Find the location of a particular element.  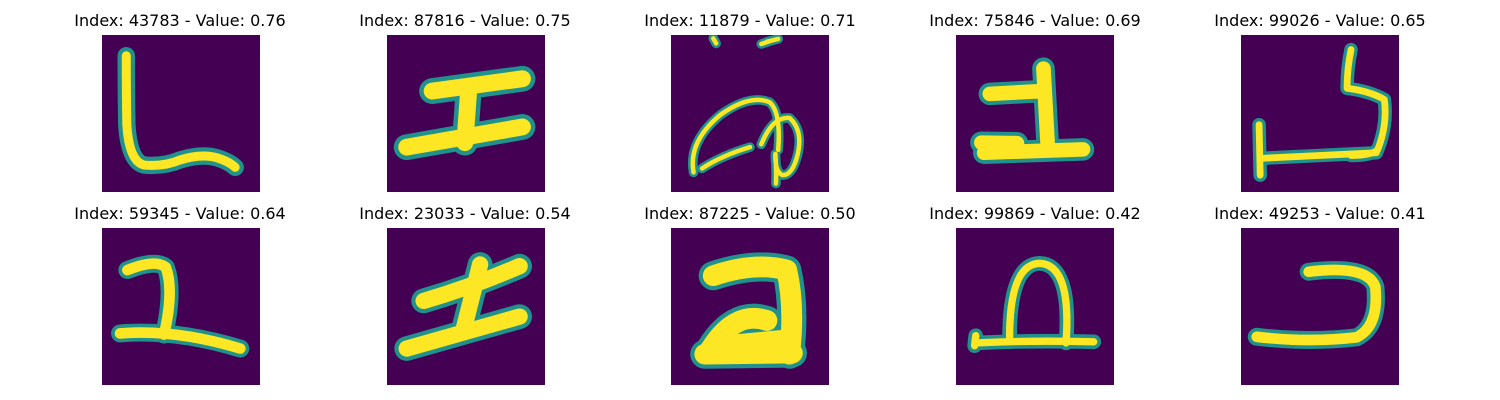

panel-title: Index: 99869 - Value: 0.42 is located at coordinates (1035, 213).